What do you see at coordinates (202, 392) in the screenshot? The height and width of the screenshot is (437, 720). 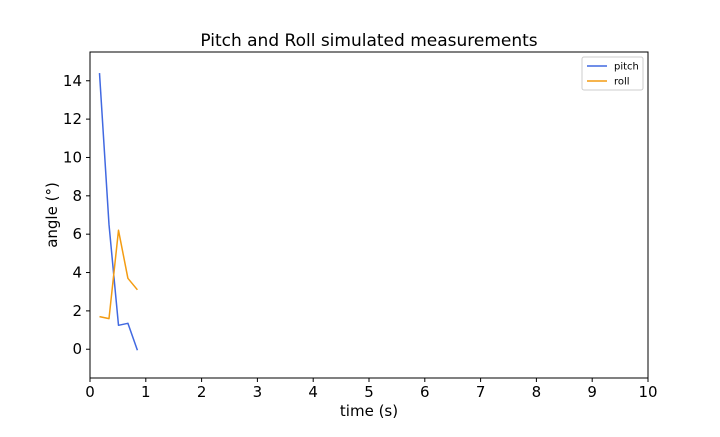 I see `x-tick-label: 2` at bounding box center [202, 392].